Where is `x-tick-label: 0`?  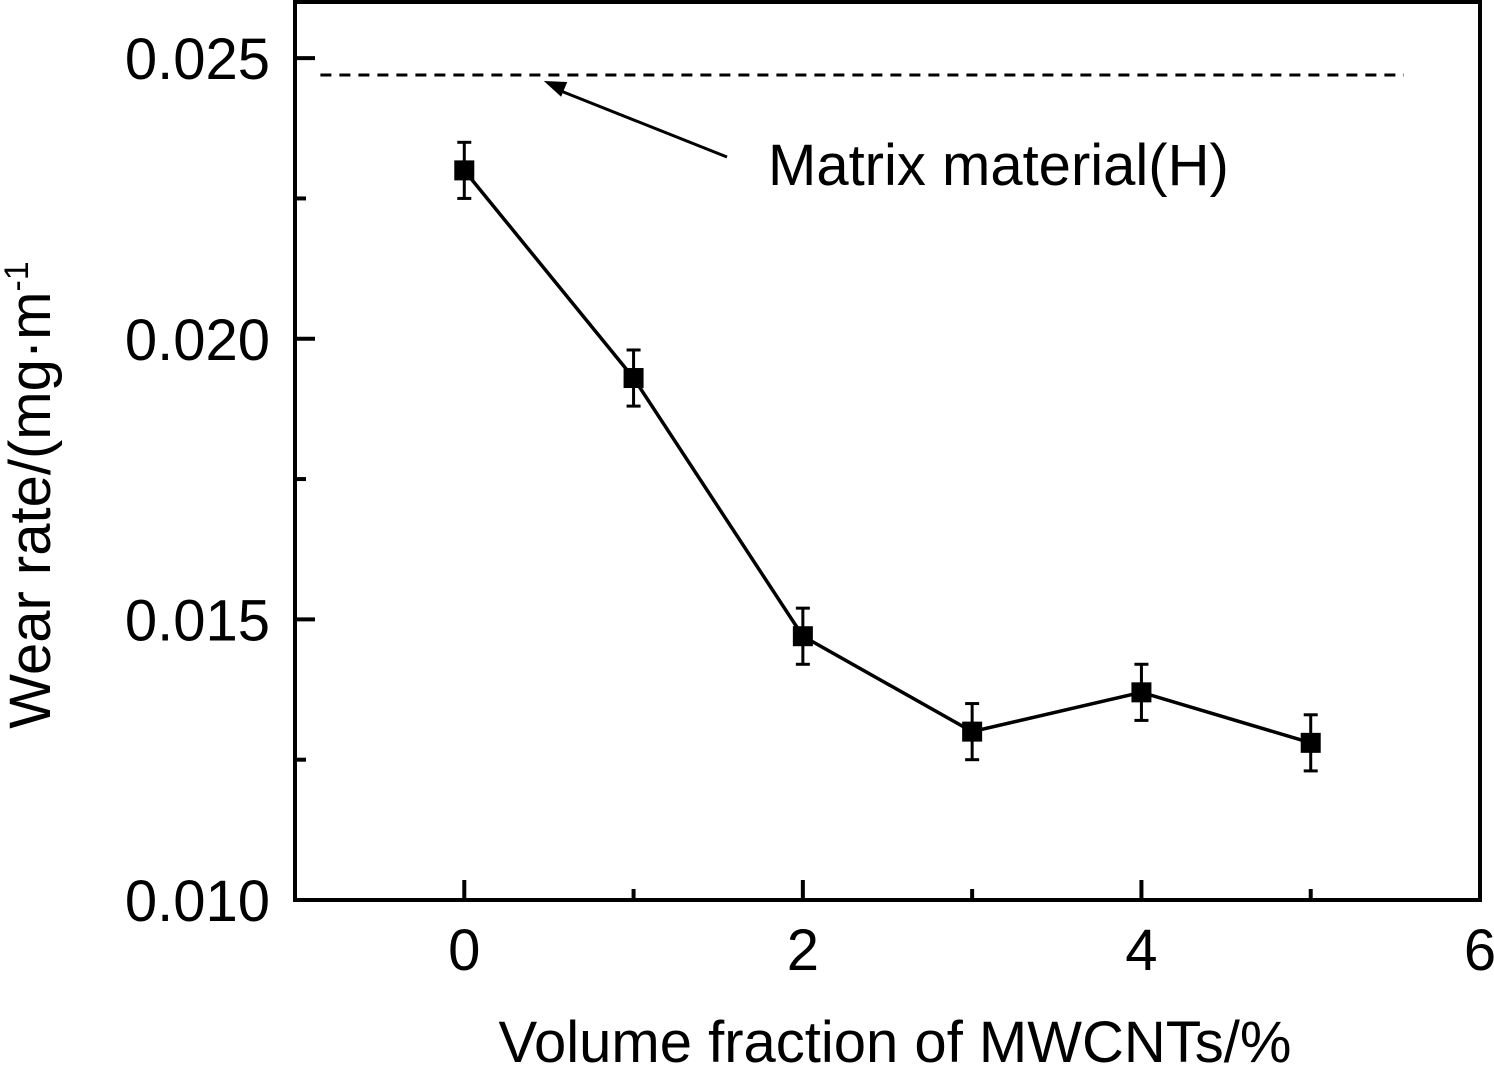
x-tick-label: 0 is located at coordinates (464, 950).